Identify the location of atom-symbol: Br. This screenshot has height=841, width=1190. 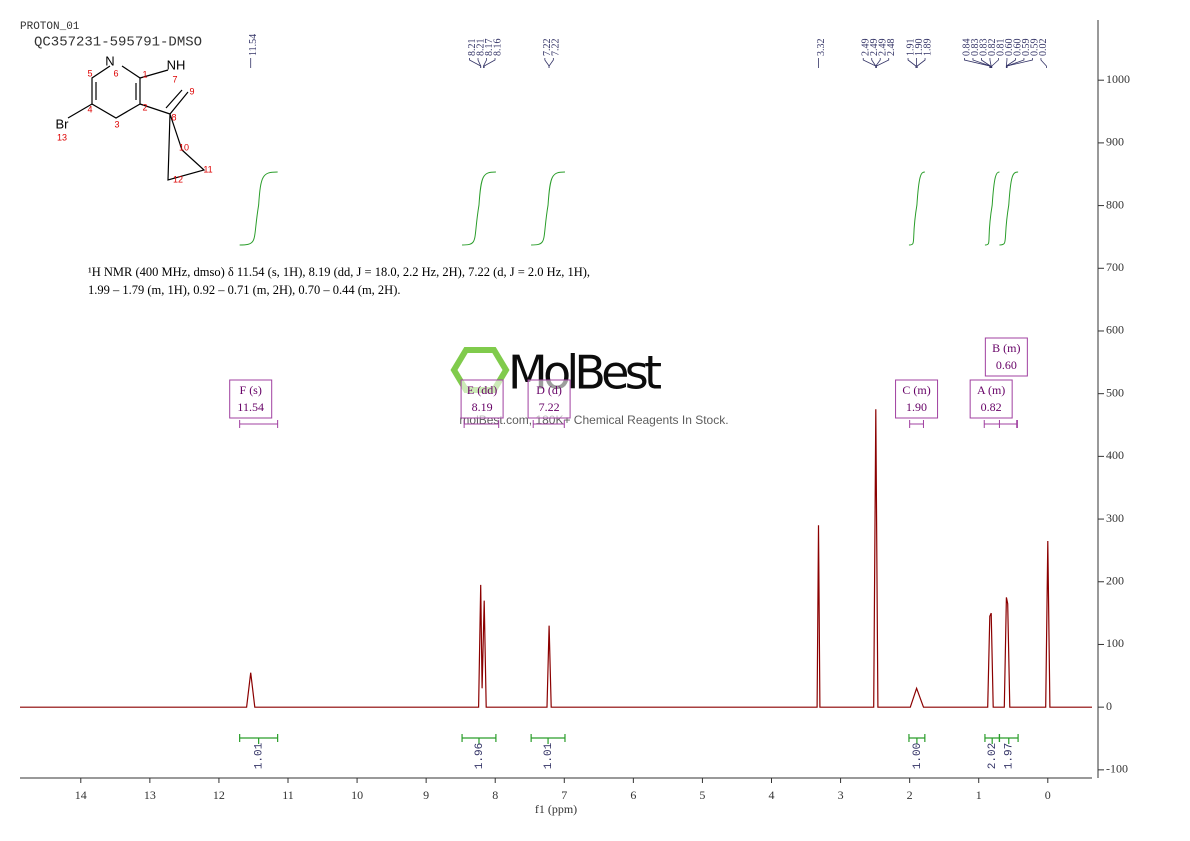
(63, 123).